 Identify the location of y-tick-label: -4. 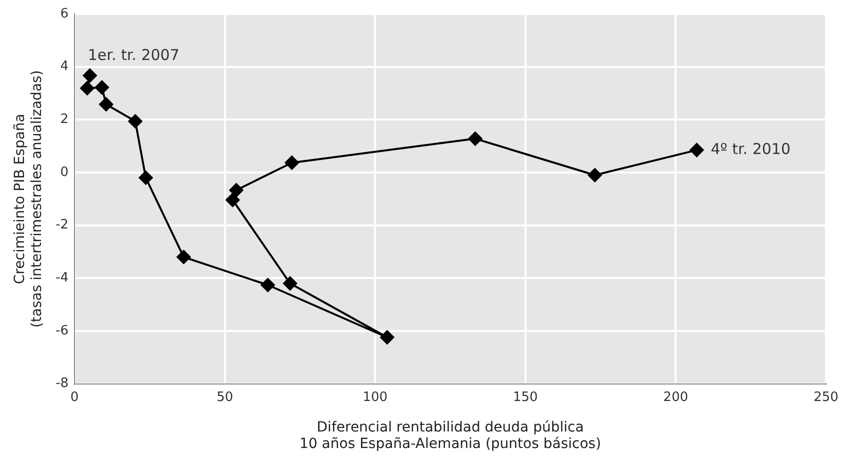
(62, 278).